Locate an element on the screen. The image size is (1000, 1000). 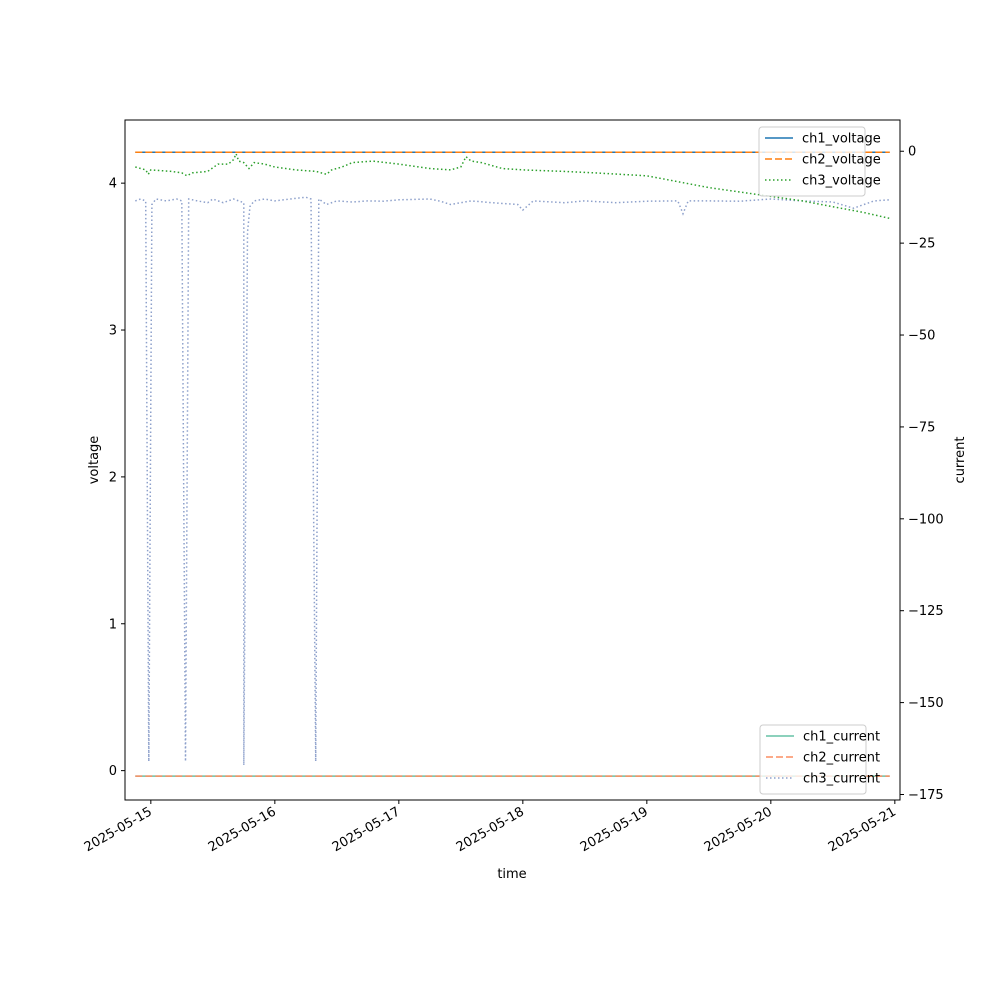
y-tick-label-right: −175 is located at coordinates (926, 795).